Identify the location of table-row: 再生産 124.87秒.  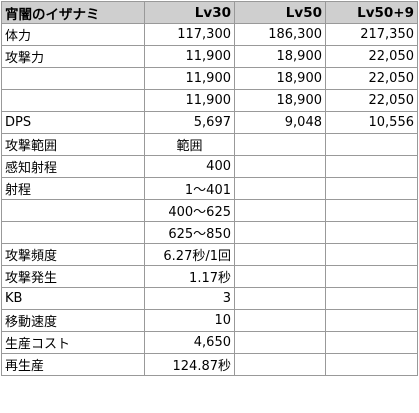
(209, 364).